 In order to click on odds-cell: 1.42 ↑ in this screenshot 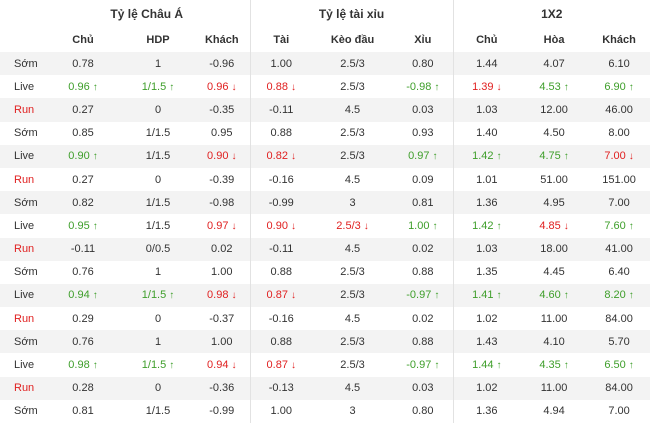, I will do `click(486, 156)`.